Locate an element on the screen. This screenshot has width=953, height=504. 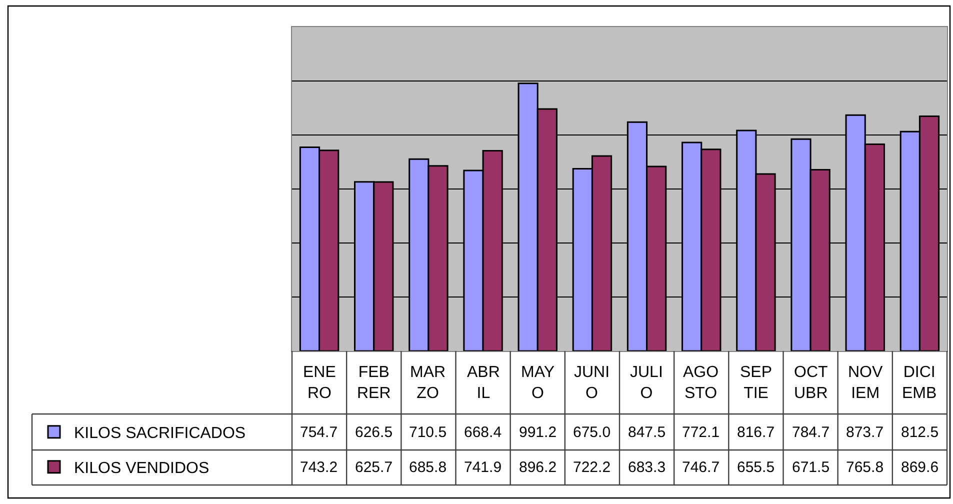
data-label: 655.5 is located at coordinates (756, 467).